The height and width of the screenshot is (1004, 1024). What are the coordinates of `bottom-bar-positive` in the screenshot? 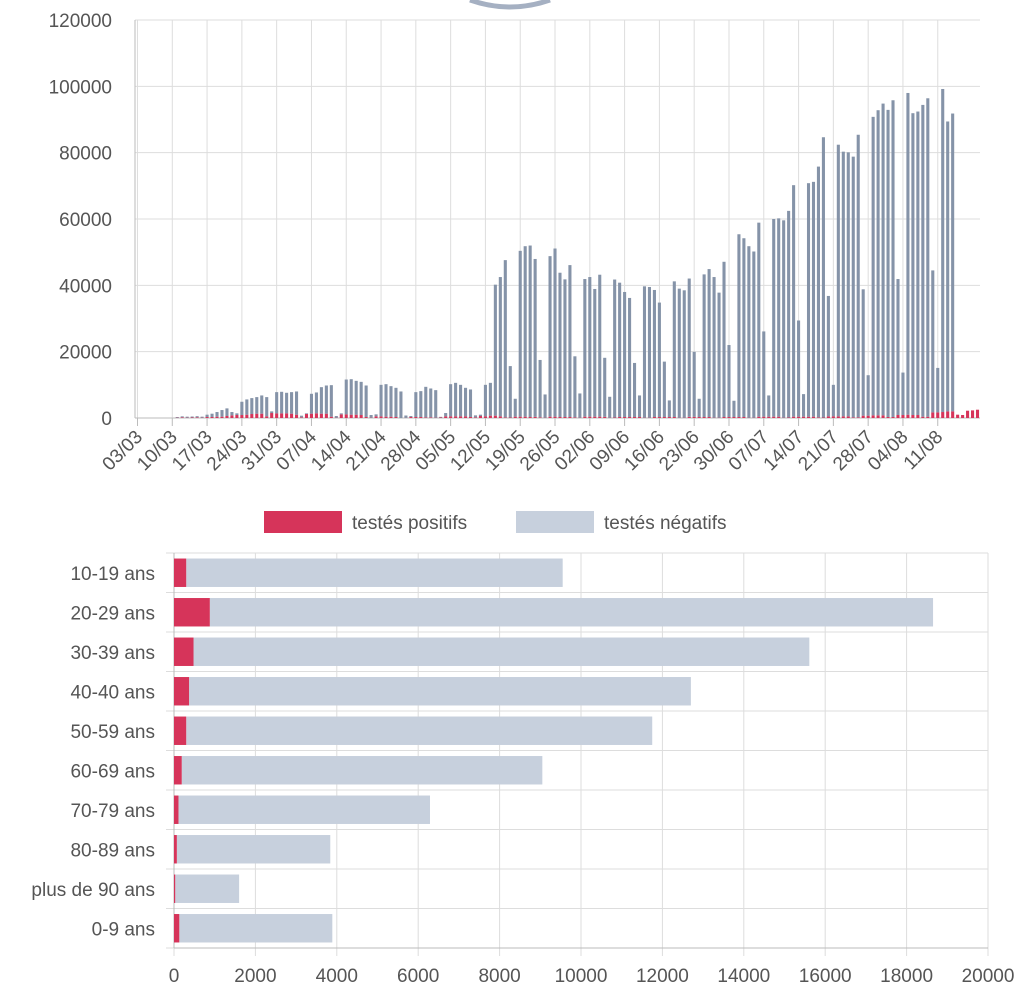 It's located at (178, 770).